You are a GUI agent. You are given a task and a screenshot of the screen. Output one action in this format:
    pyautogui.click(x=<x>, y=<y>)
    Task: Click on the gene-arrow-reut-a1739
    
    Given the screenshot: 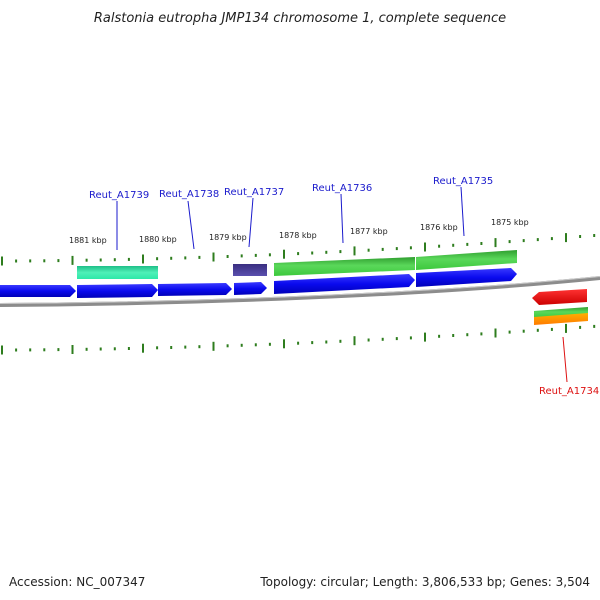 What is the action you would take?
    pyautogui.click(x=117, y=291)
    